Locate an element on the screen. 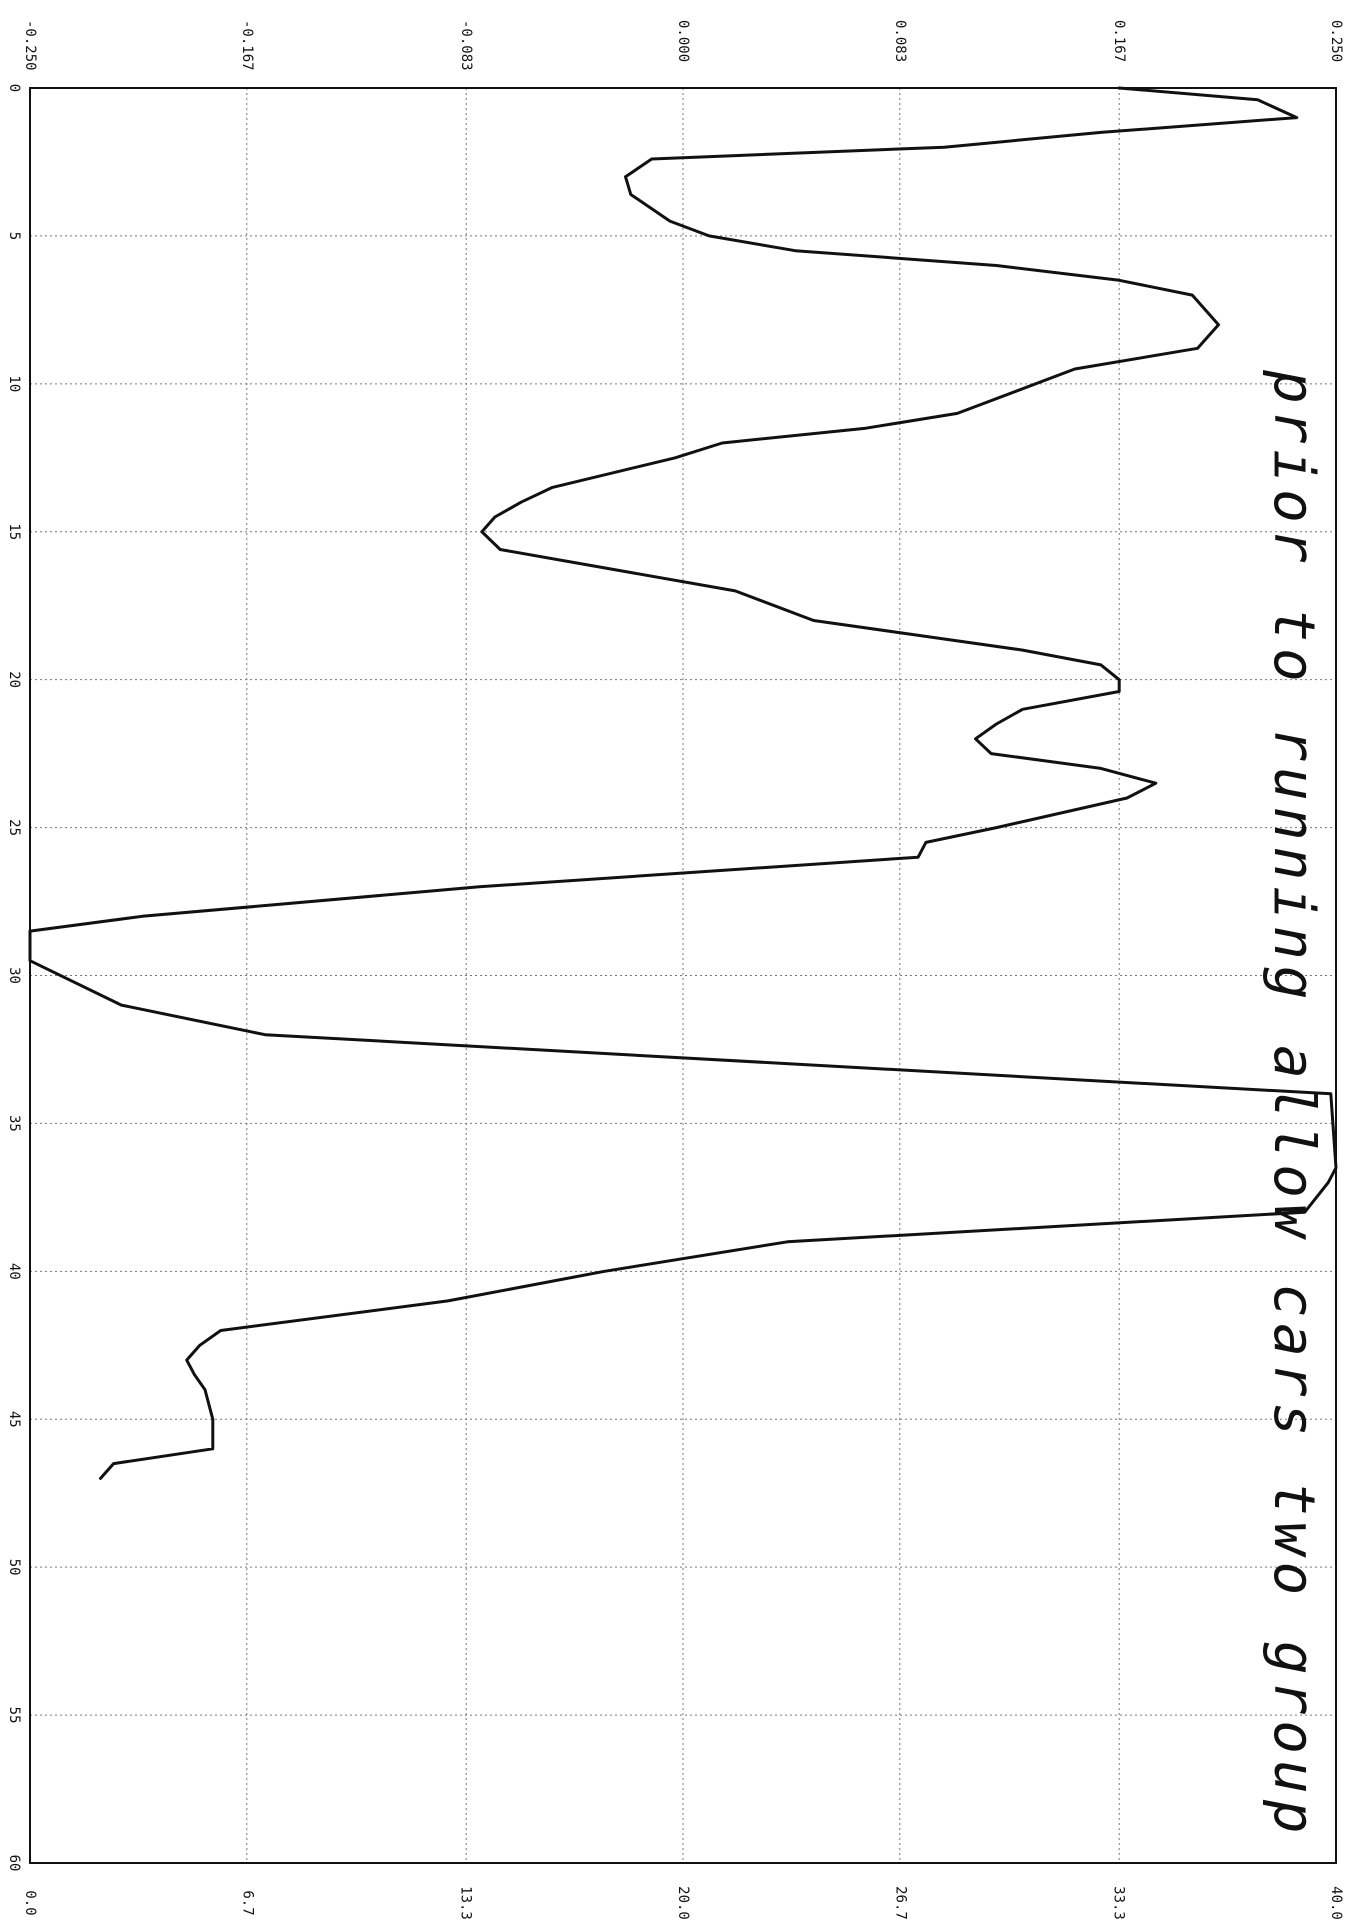 The height and width of the screenshot is (1928, 1355). x-tick-label: 20 is located at coordinates (14, 679).